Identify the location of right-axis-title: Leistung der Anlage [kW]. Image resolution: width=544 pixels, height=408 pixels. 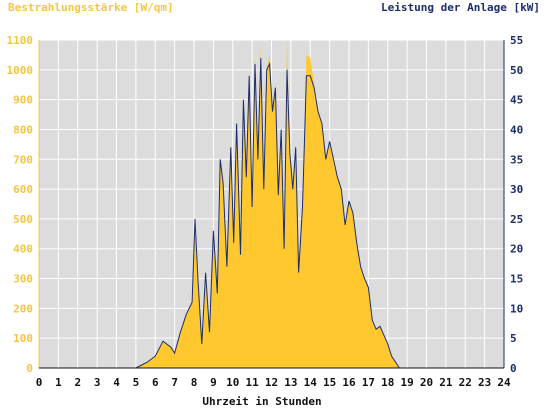
(460, 7).